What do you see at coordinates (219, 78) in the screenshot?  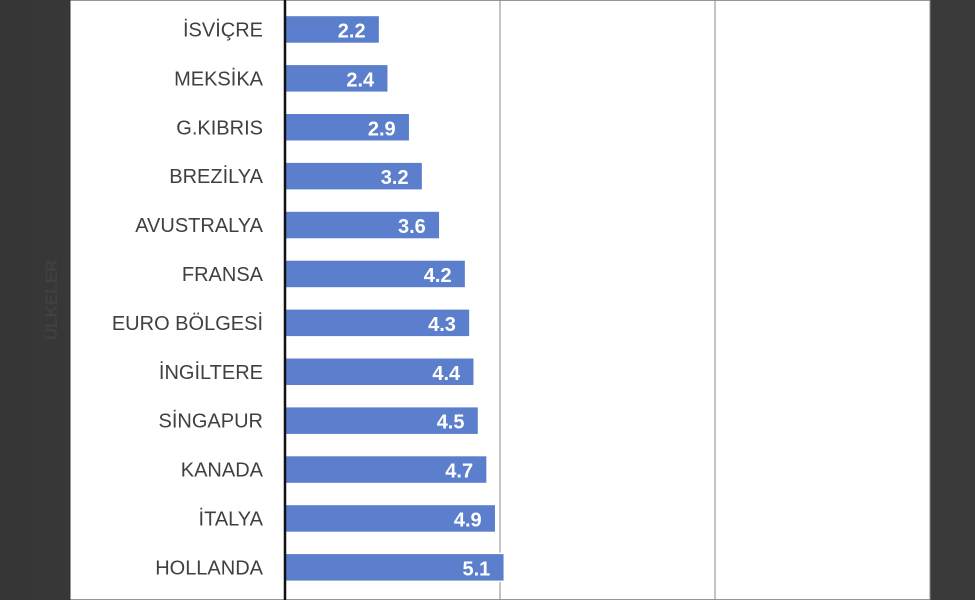 I see `category-label: MEKSİKA` at bounding box center [219, 78].